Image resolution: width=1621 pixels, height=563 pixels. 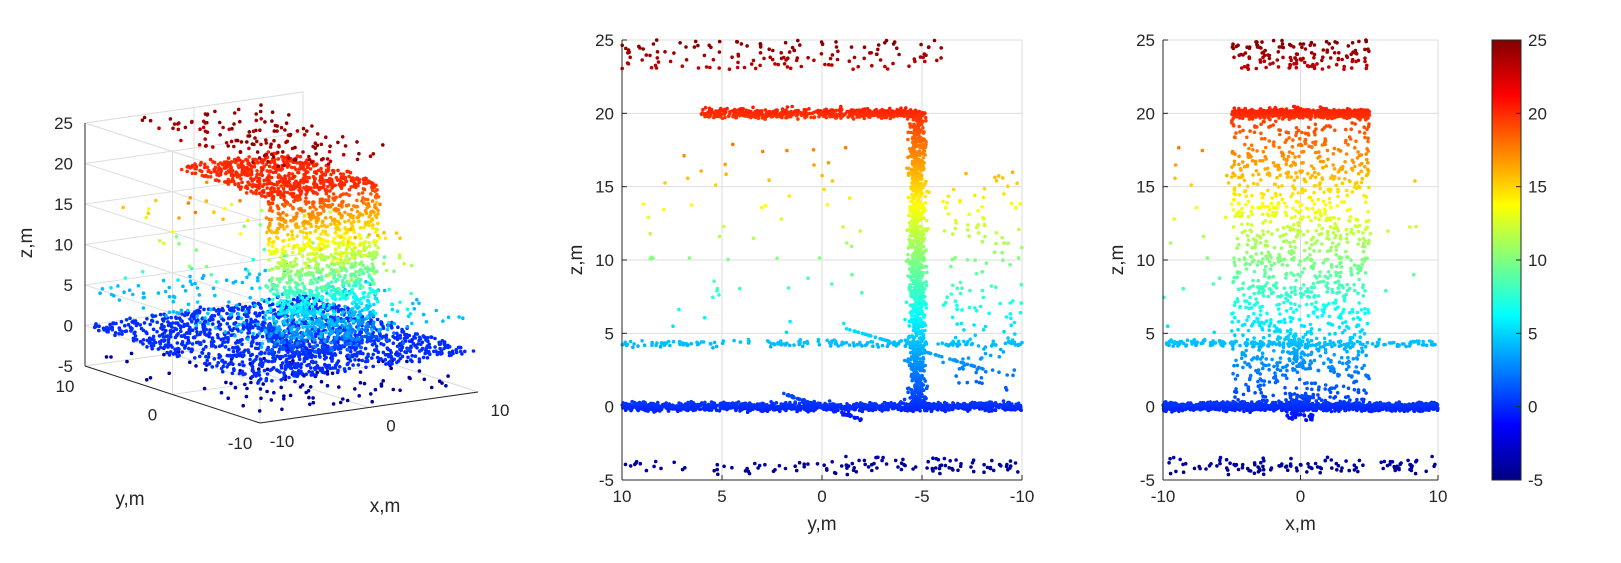 What do you see at coordinates (721, 496) in the screenshot?
I see `x-tick-label: 5` at bounding box center [721, 496].